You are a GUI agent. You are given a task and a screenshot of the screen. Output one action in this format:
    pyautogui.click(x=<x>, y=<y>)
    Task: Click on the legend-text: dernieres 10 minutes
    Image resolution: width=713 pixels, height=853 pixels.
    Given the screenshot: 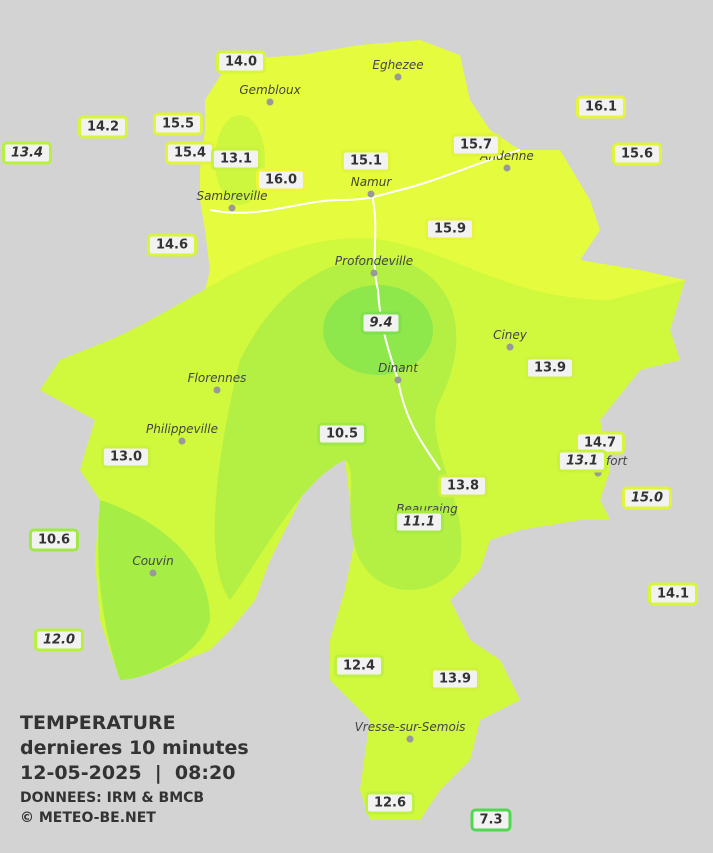 What is the action you would take?
    pyautogui.click(x=134, y=748)
    